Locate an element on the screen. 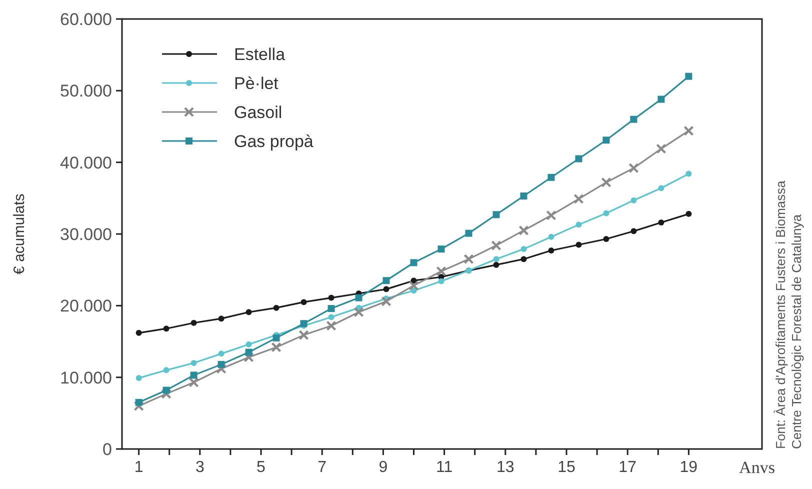 This screenshot has height=489, width=812. text: Font: Àrea d'Aprofitaments Fusters i Biomassa is located at coordinates (780, 314).